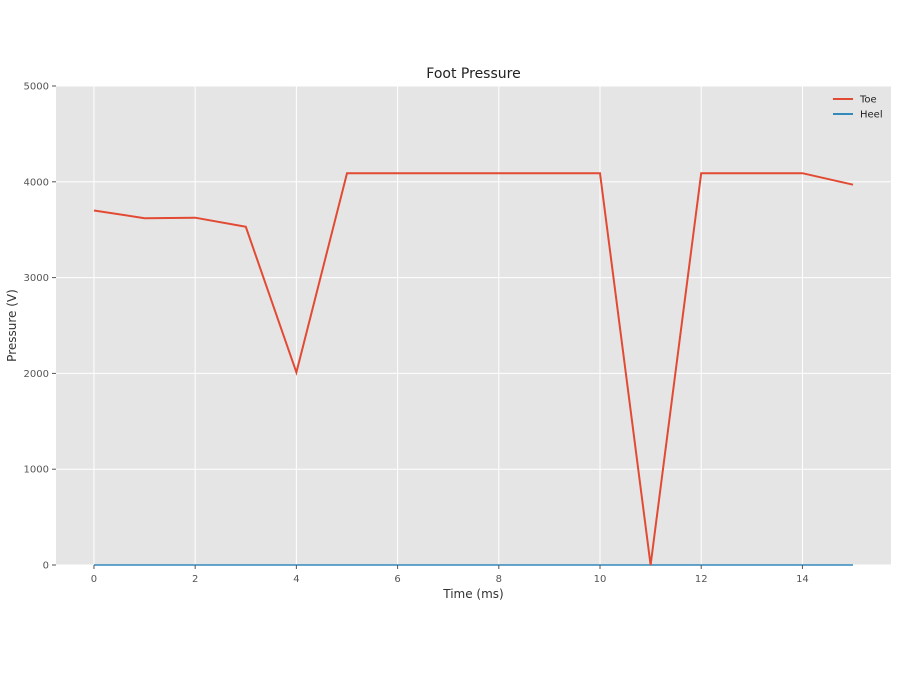 The image size is (900, 680). What do you see at coordinates (36, 87) in the screenshot?
I see `y-tick-label: 5000` at bounding box center [36, 87].